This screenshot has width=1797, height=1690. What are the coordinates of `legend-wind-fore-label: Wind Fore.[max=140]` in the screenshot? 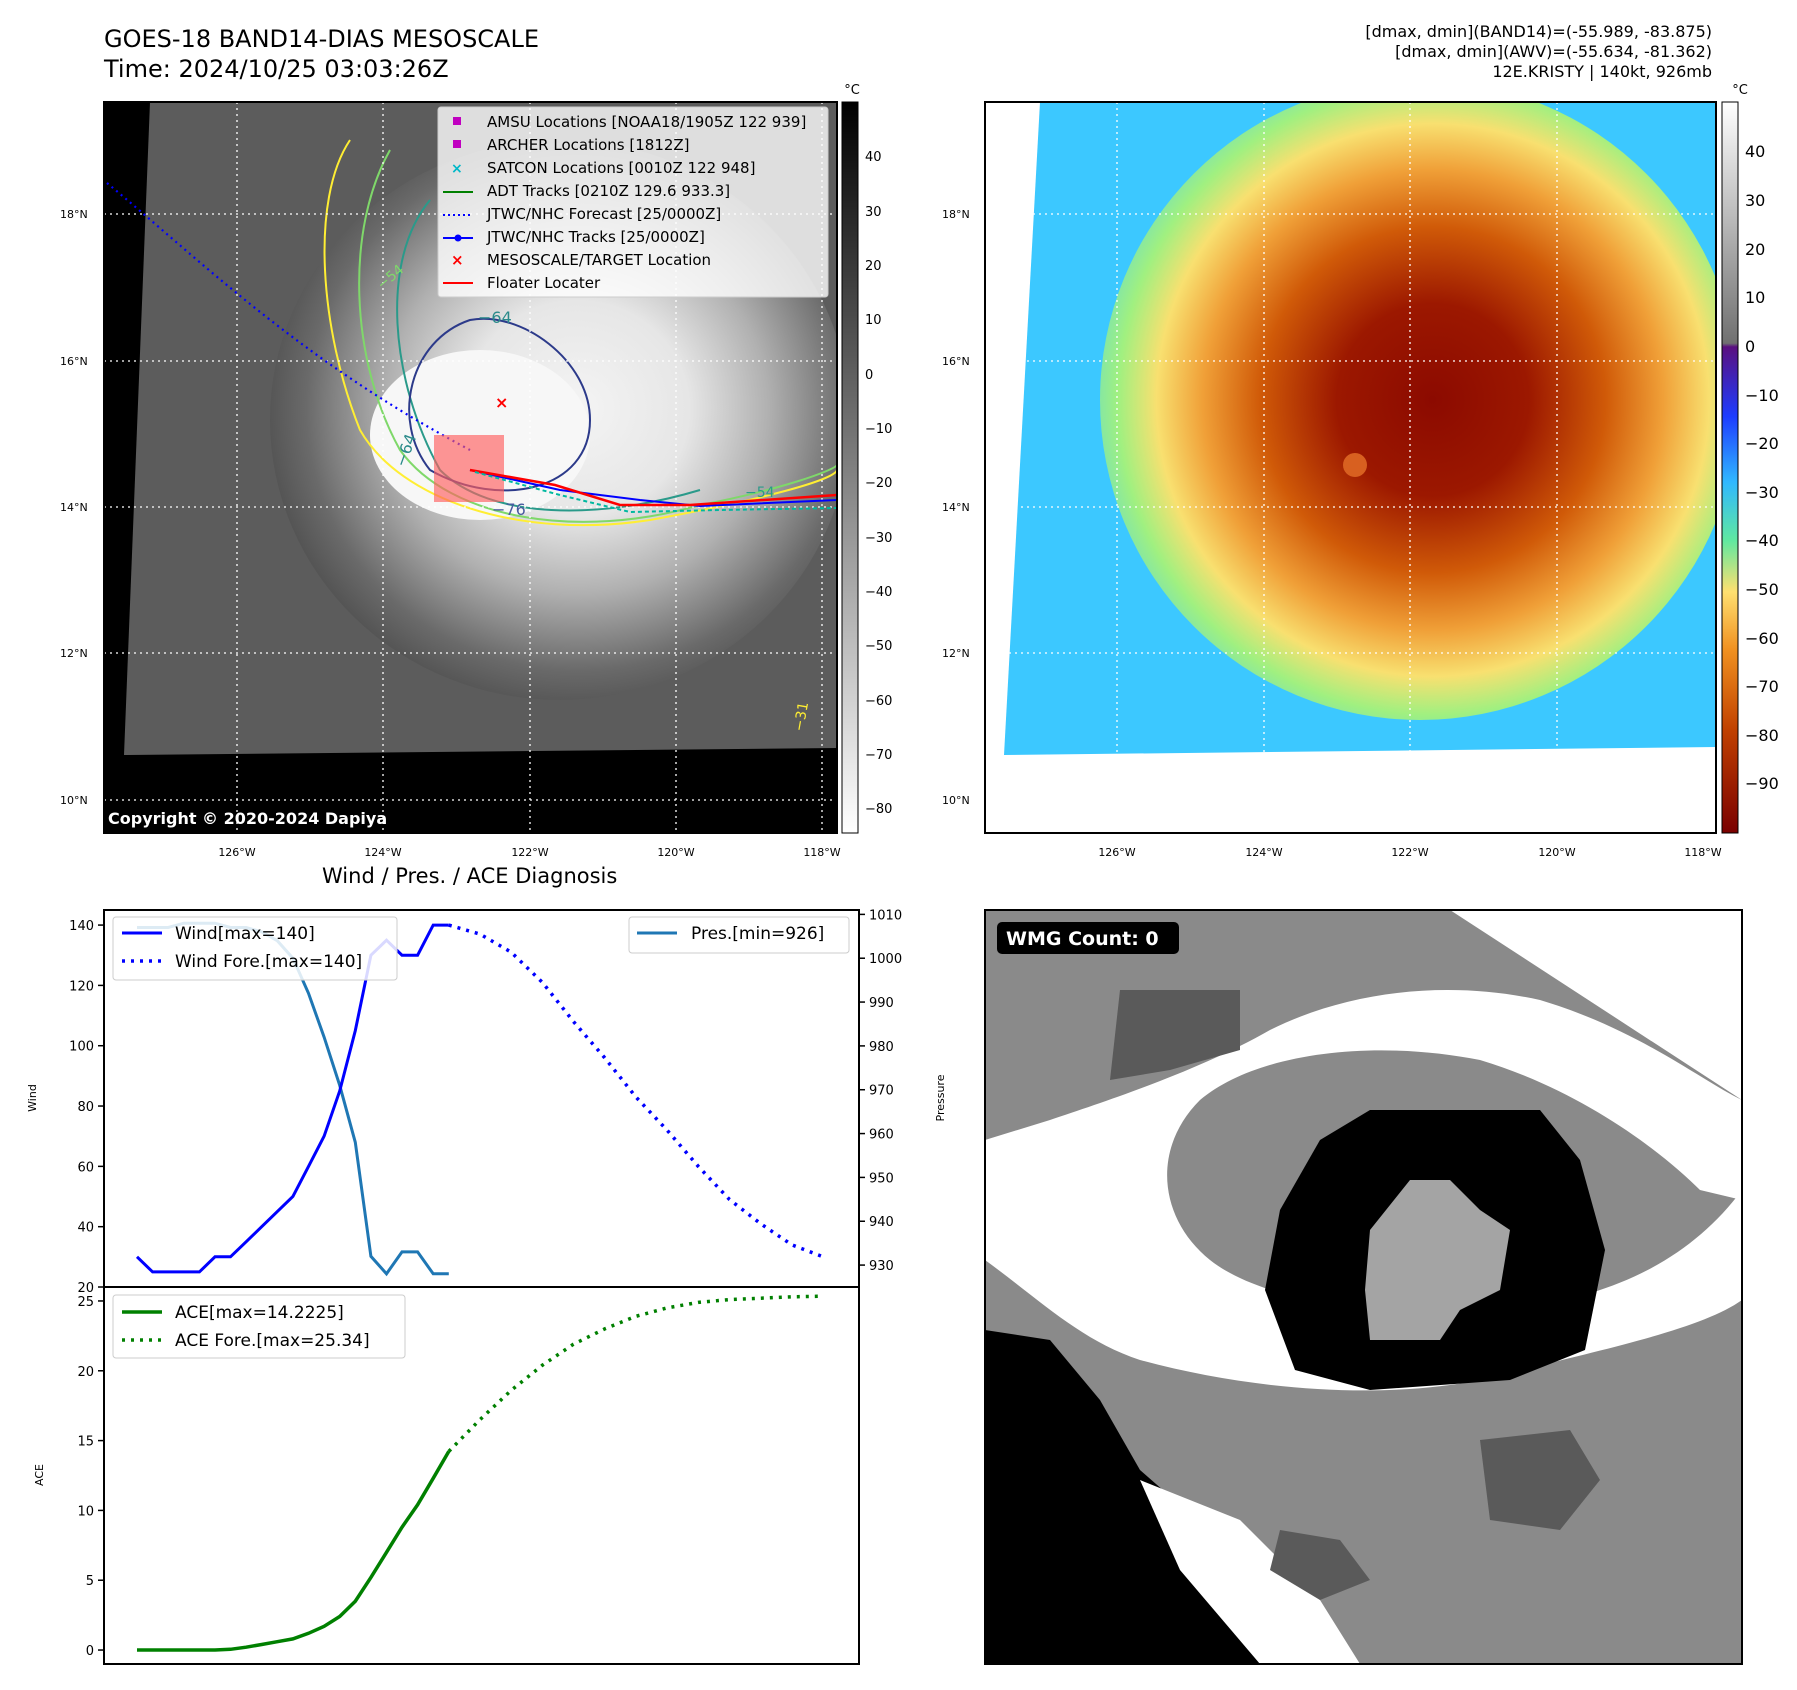 It's located at (268, 962).